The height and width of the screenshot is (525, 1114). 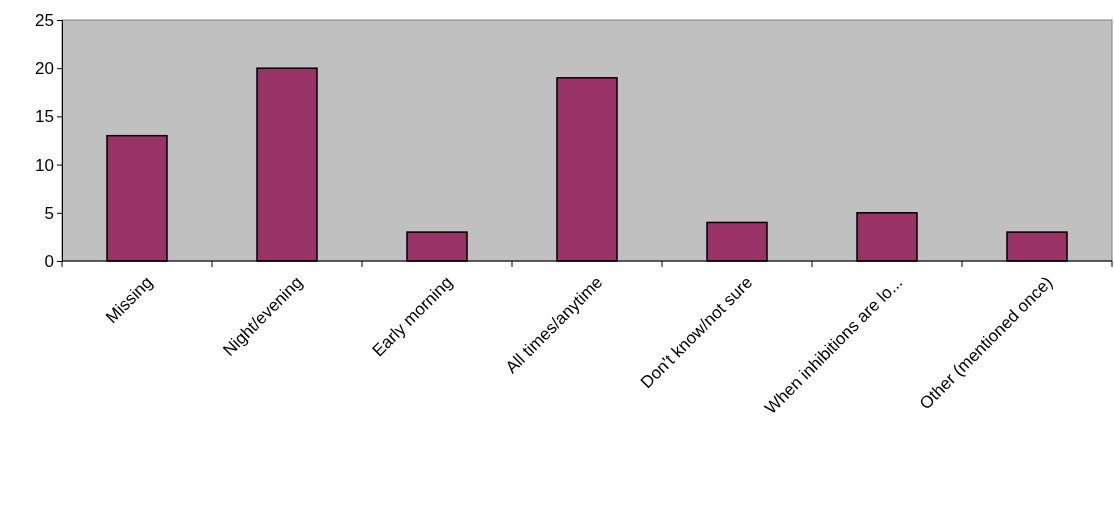 What do you see at coordinates (44, 20) in the screenshot?
I see `y-tick-label: 25` at bounding box center [44, 20].